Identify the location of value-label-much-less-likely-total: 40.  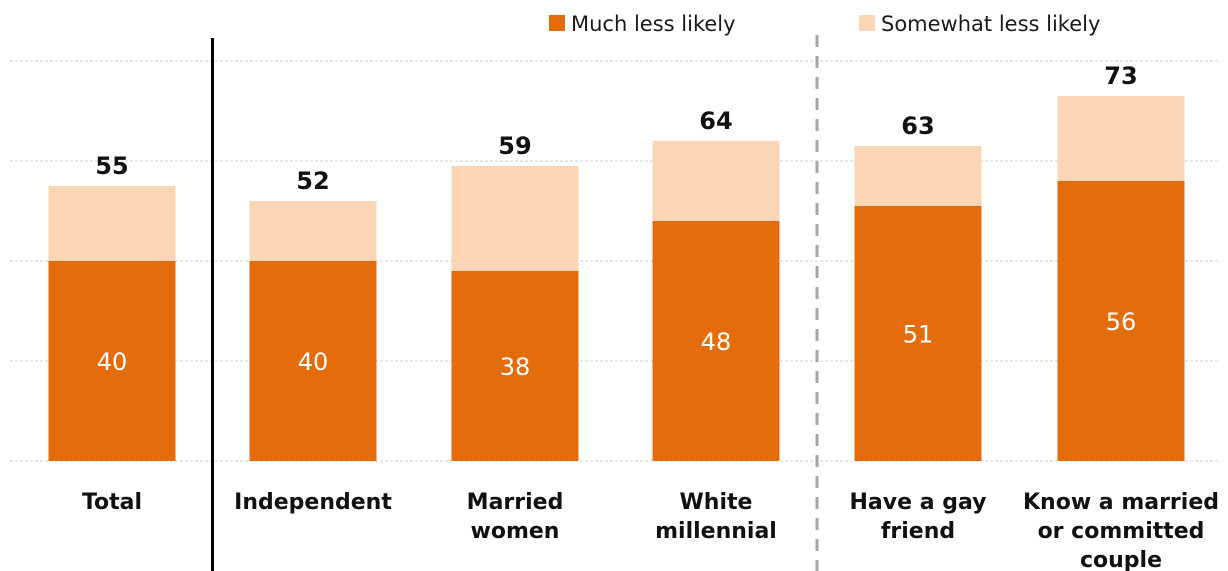
(112, 362).